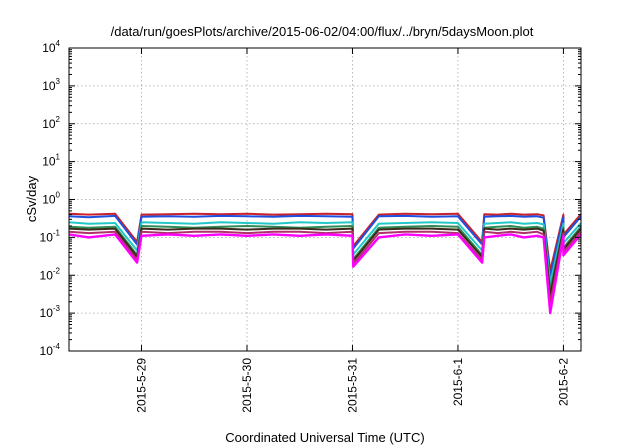 The width and height of the screenshot is (640, 448). I want to click on x-tick-label: 2015-6-1, so click(458, 382).